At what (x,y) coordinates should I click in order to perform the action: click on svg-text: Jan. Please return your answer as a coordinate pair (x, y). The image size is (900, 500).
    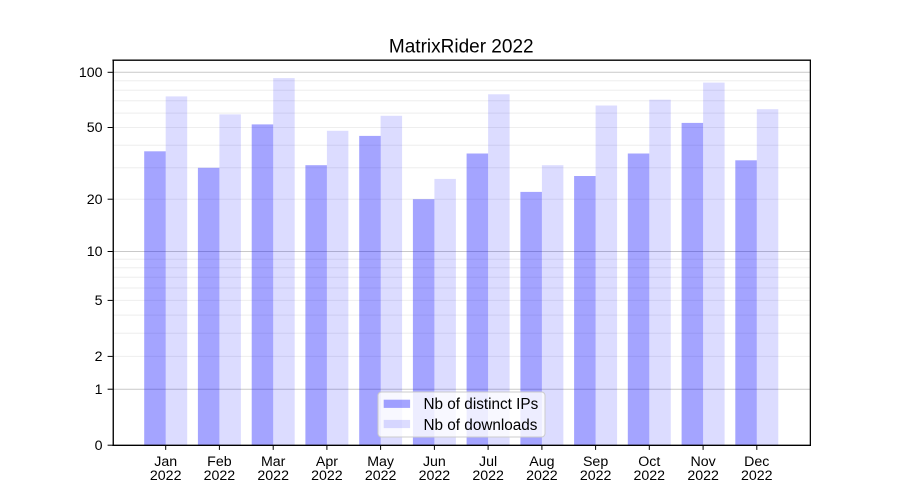
    Looking at the image, I should click on (165, 462).